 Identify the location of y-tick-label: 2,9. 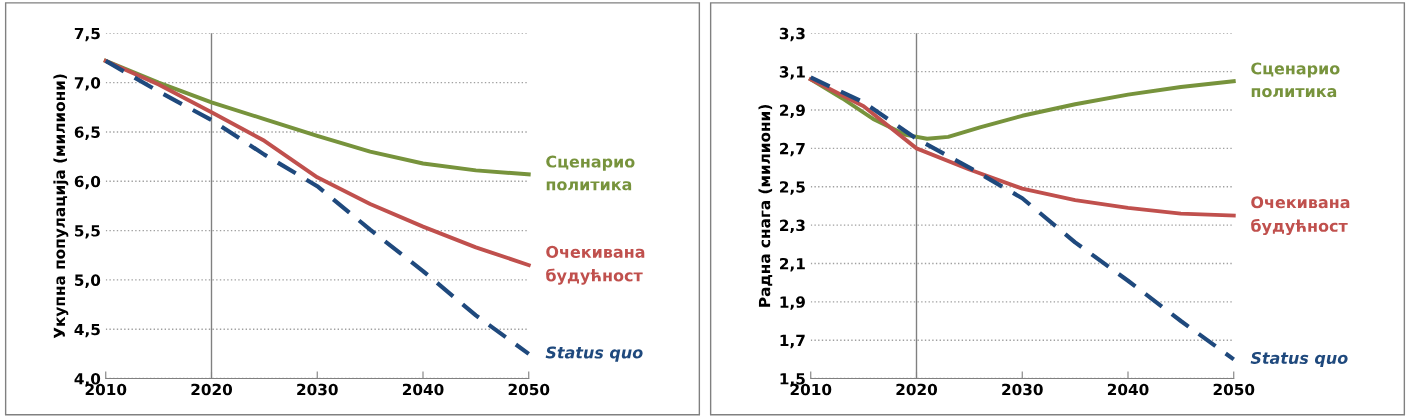
(792, 111).